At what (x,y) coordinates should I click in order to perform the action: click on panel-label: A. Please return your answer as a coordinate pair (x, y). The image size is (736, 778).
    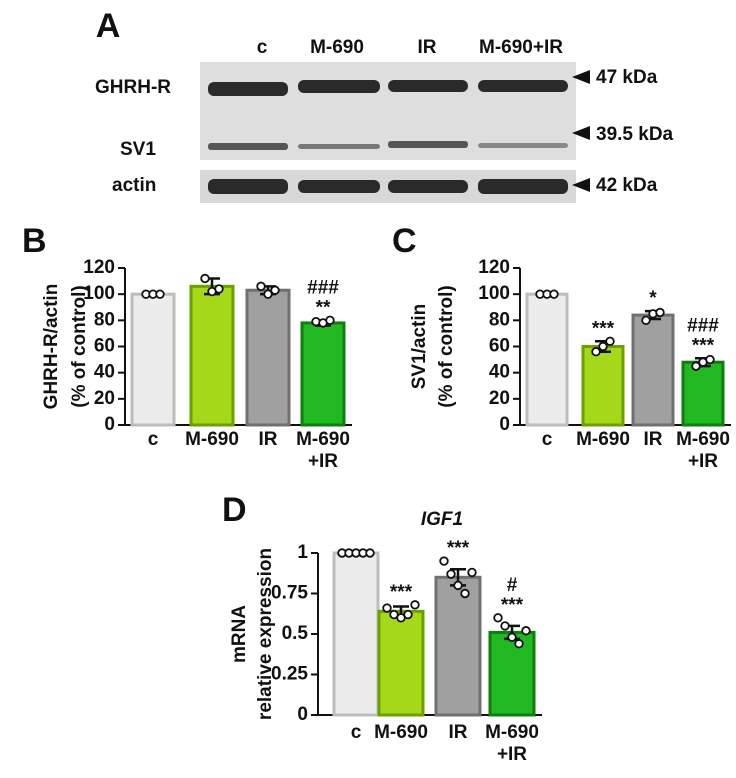
    Looking at the image, I should click on (108, 26).